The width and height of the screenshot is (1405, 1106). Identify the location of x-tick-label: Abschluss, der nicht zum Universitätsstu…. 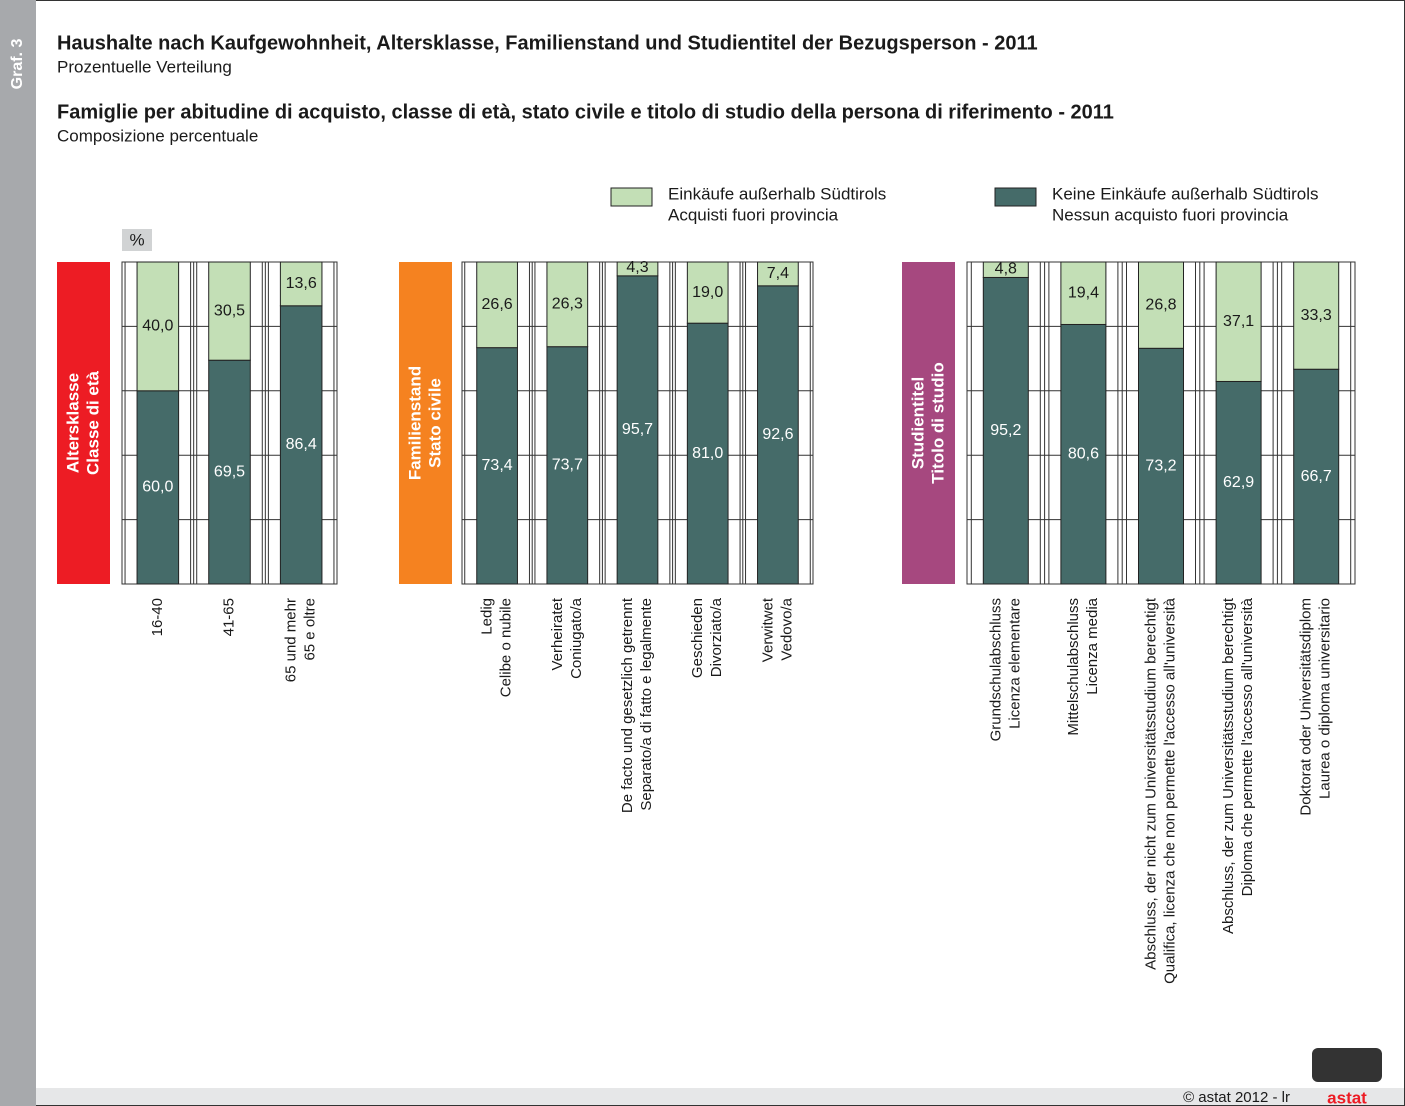
(1150, 783).